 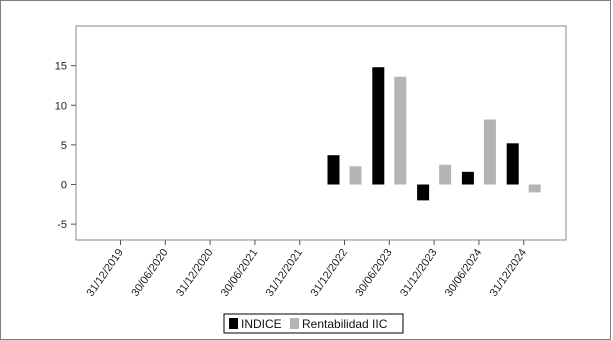 I want to click on y-tick-label: 10, so click(x=61, y=106).